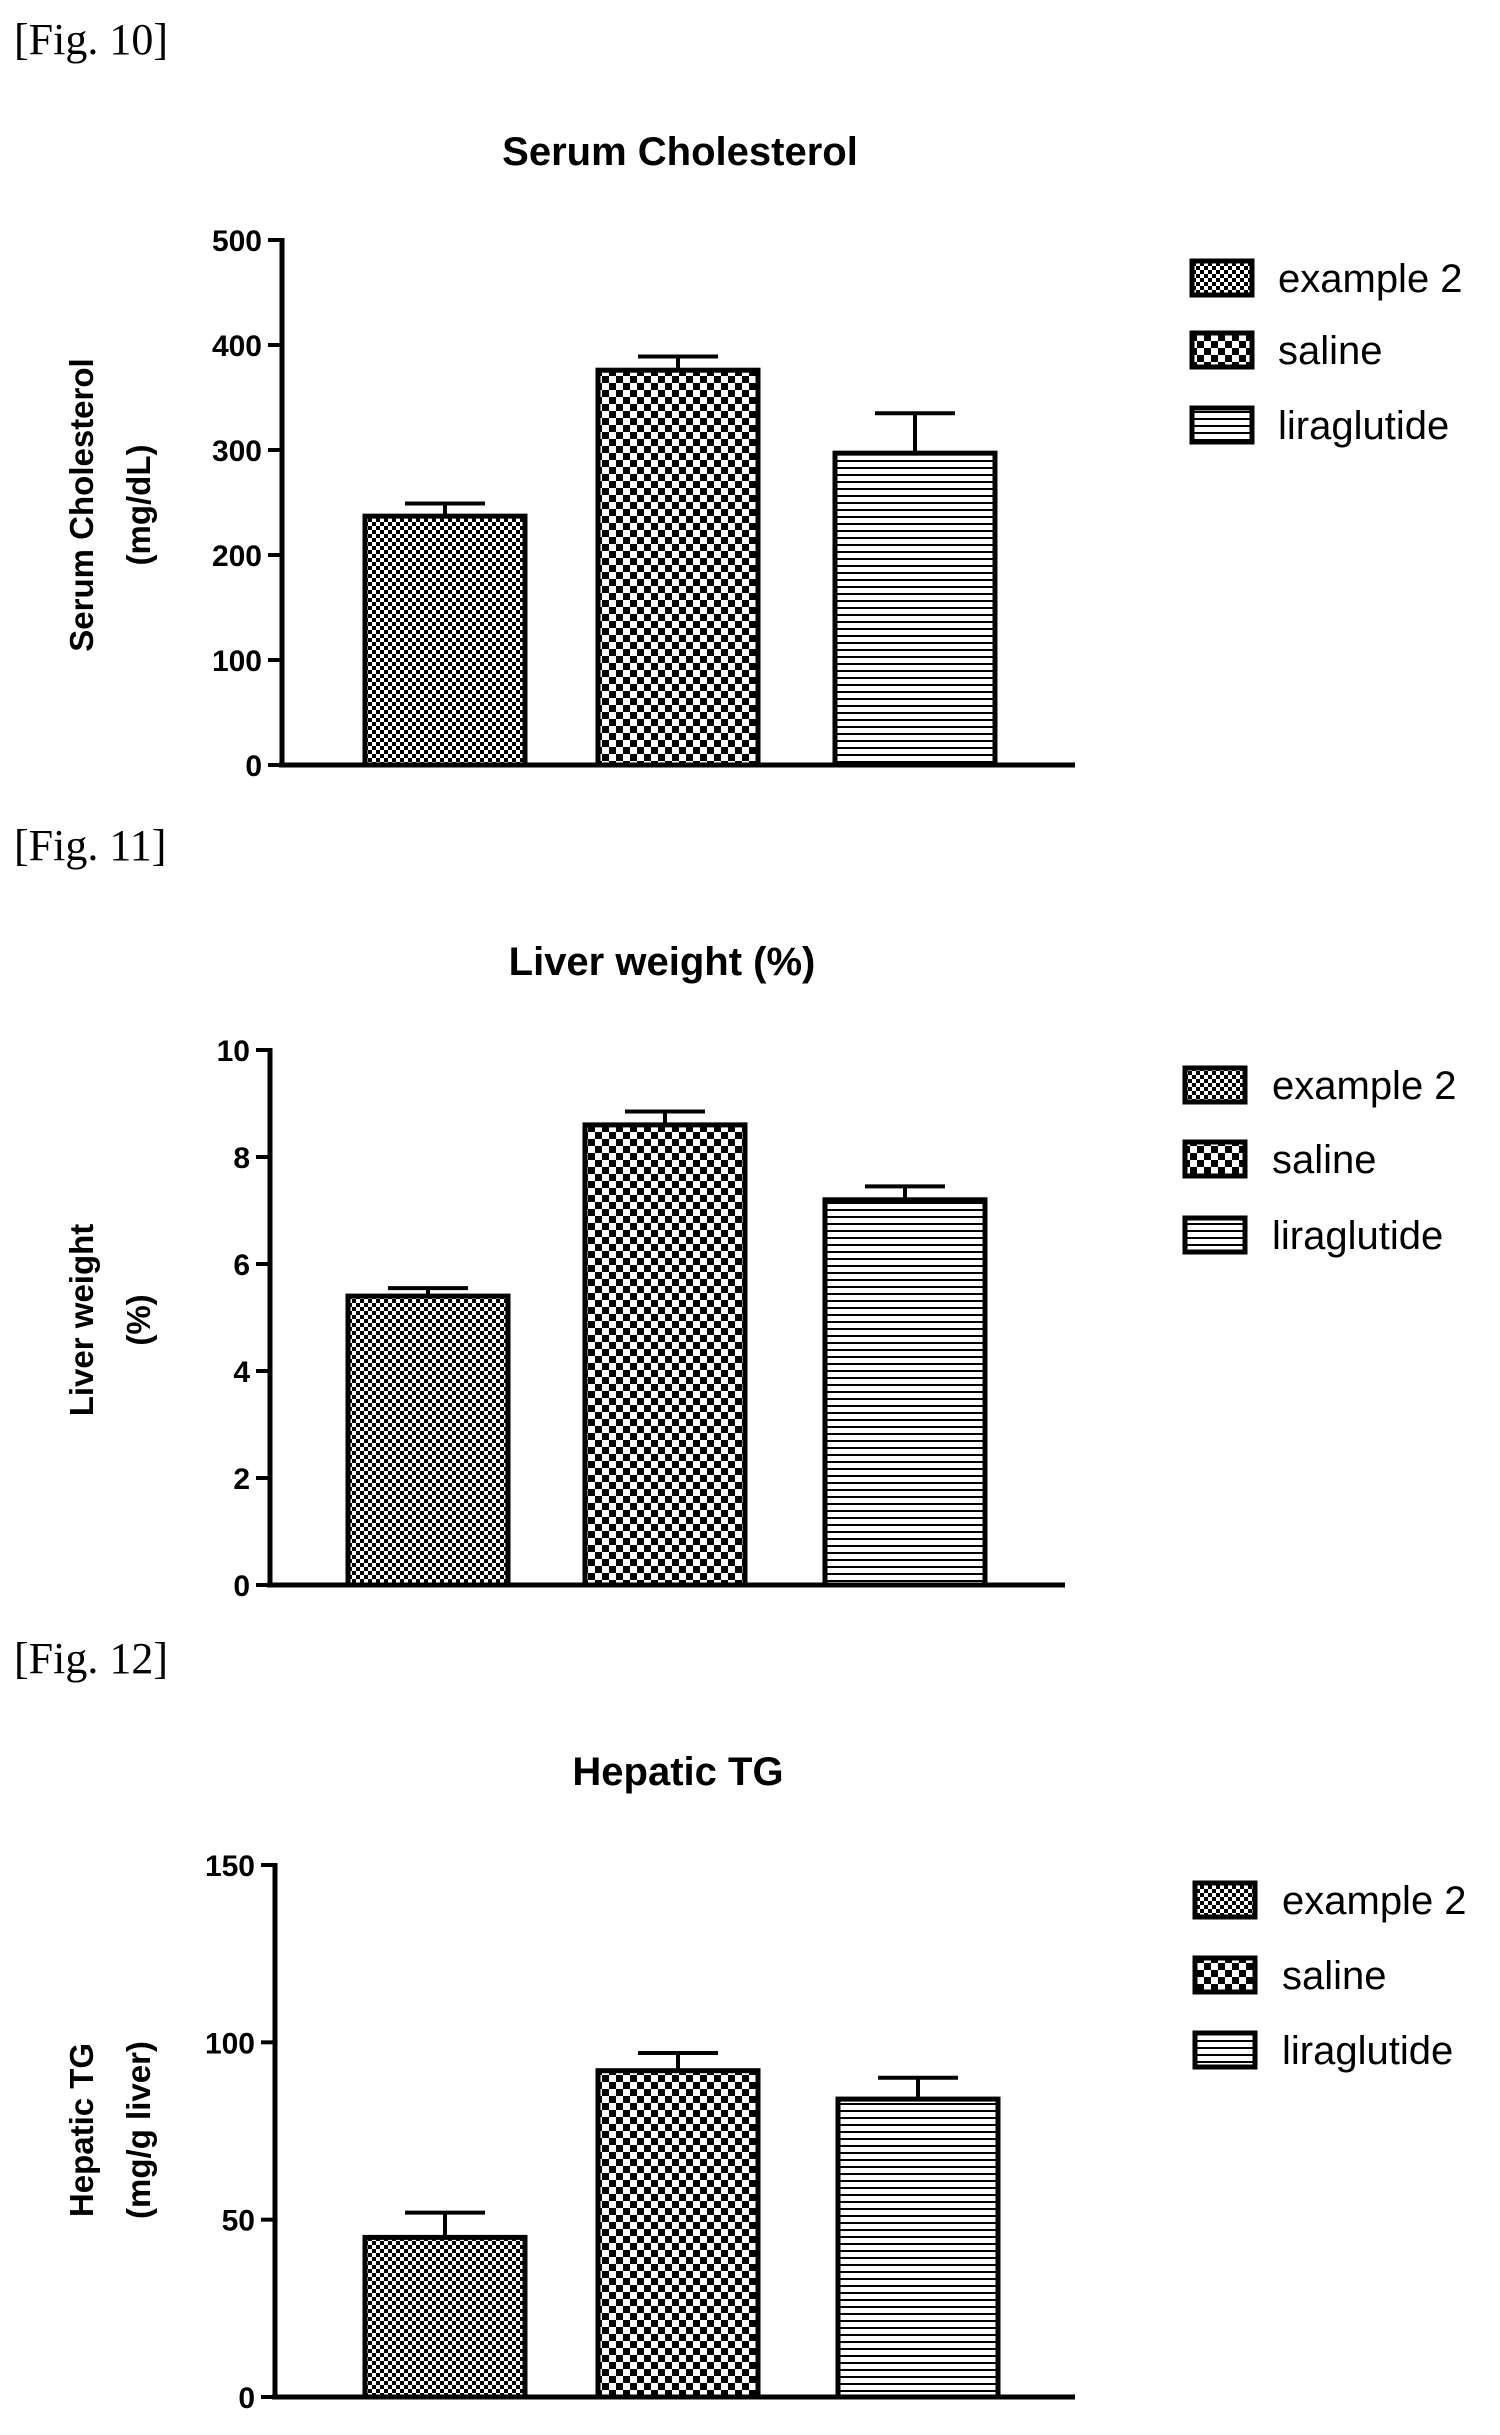 The width and height of the screenshot is (1500, 2435). What do you see at coordinates (81, 1320) in the screenshot?
I see `y-axis-label: Liver weight` at bounding box center [81, 1320].